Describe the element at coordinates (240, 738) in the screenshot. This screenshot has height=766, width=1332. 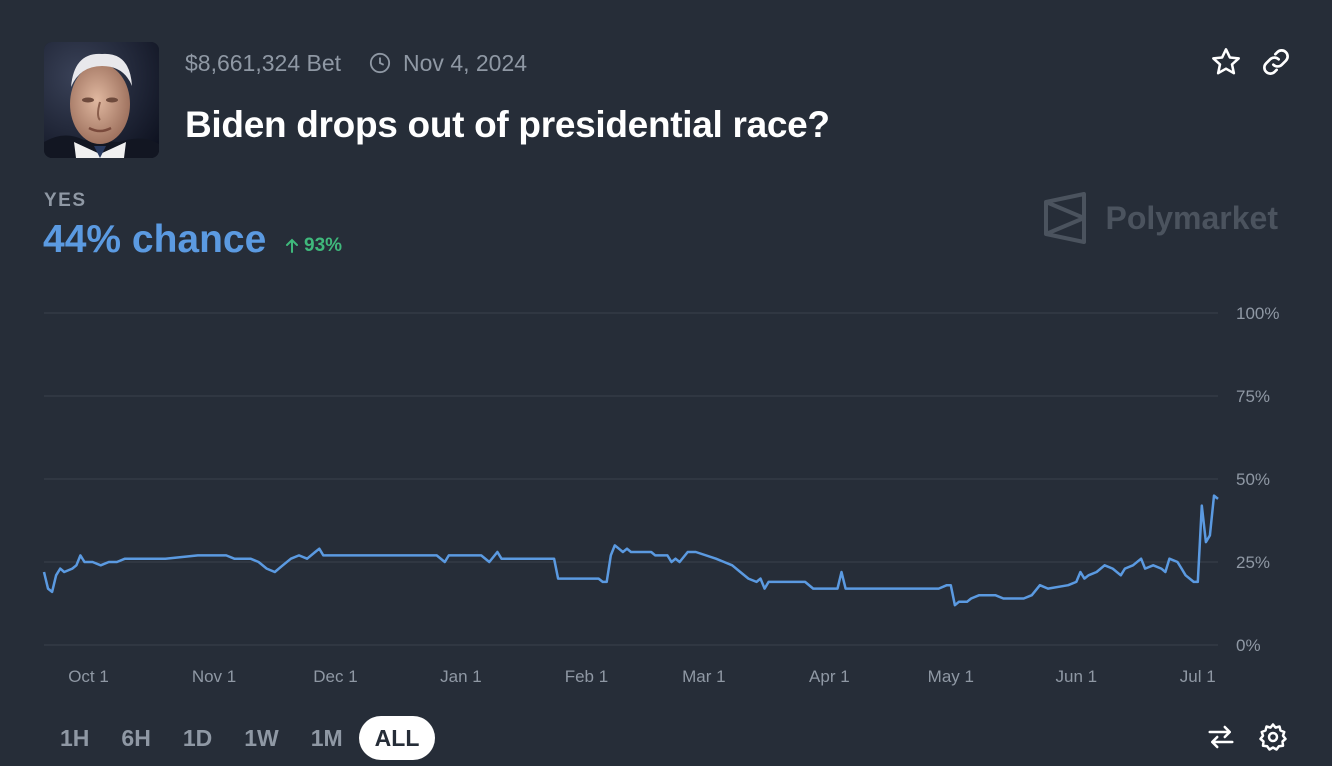
I see `timeframe-selector: 1H 6H 1D 1W 1M ALL` at that location.